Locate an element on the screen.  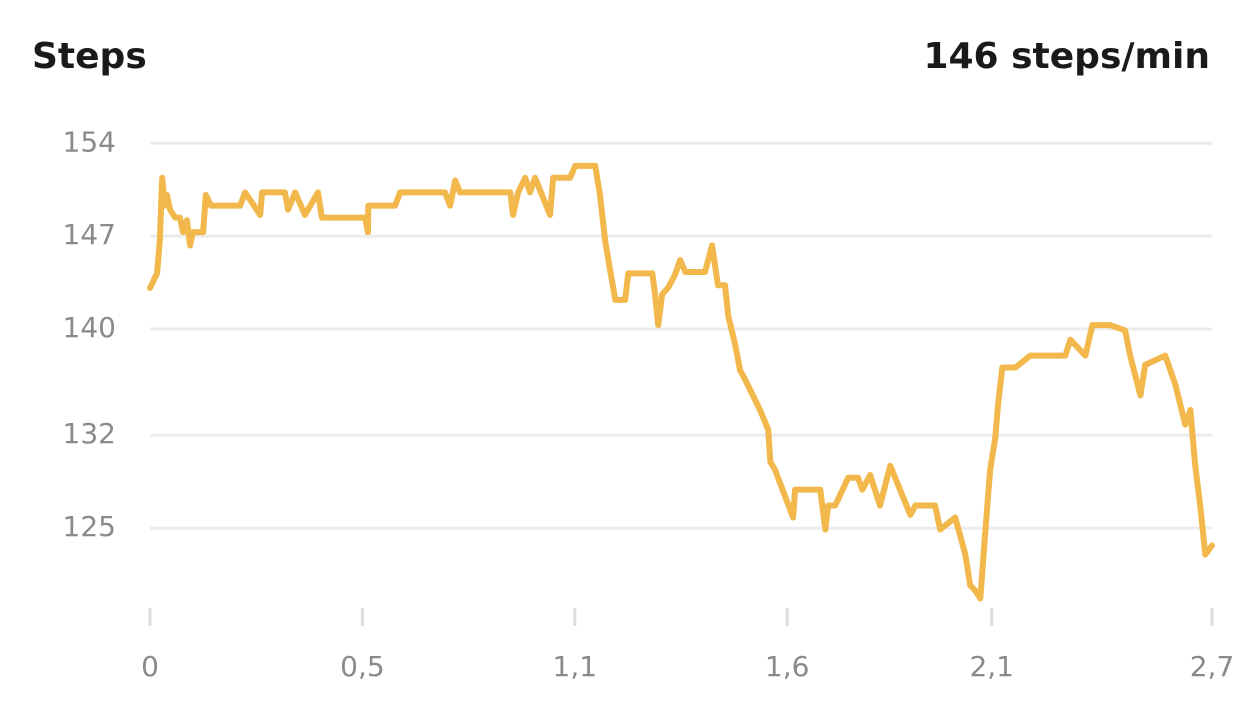
y-tick-label: 140 is located at coordinates (89, 327).